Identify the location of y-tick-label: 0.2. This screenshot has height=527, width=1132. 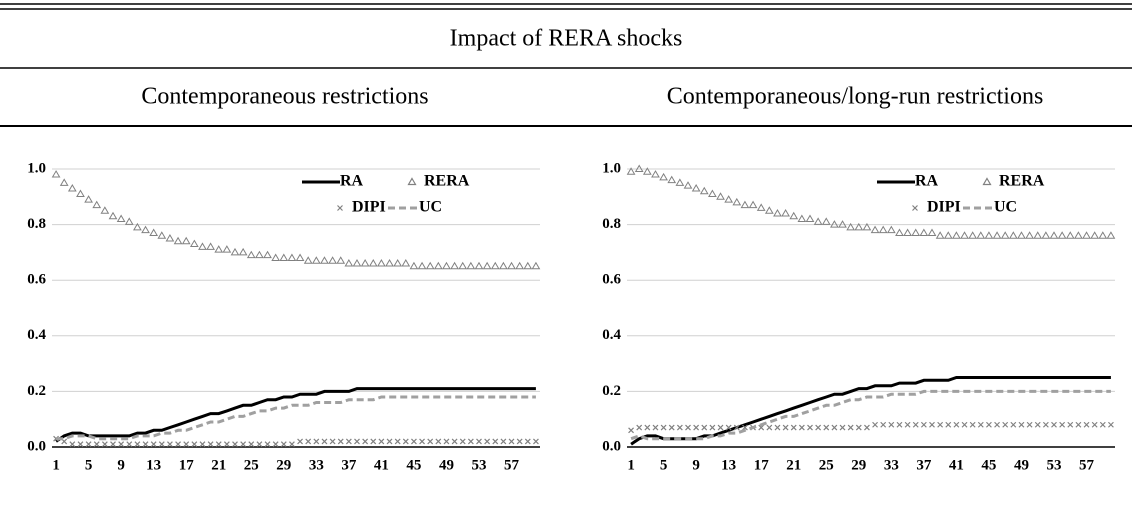
(36, 391).